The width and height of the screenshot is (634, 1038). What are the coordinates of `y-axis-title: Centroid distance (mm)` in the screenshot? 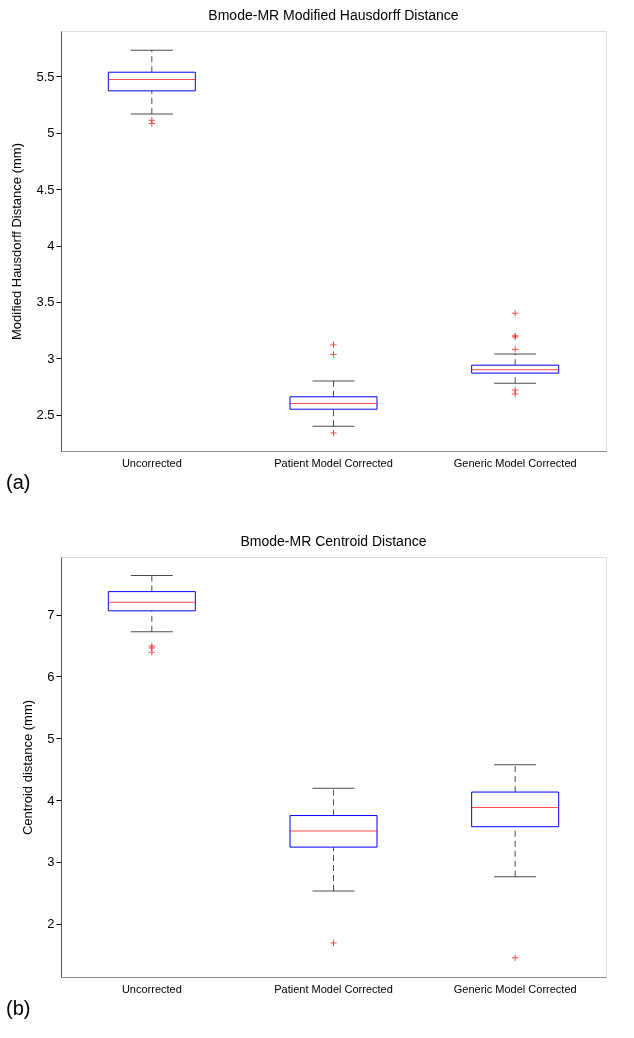 It's located at (28, 767).